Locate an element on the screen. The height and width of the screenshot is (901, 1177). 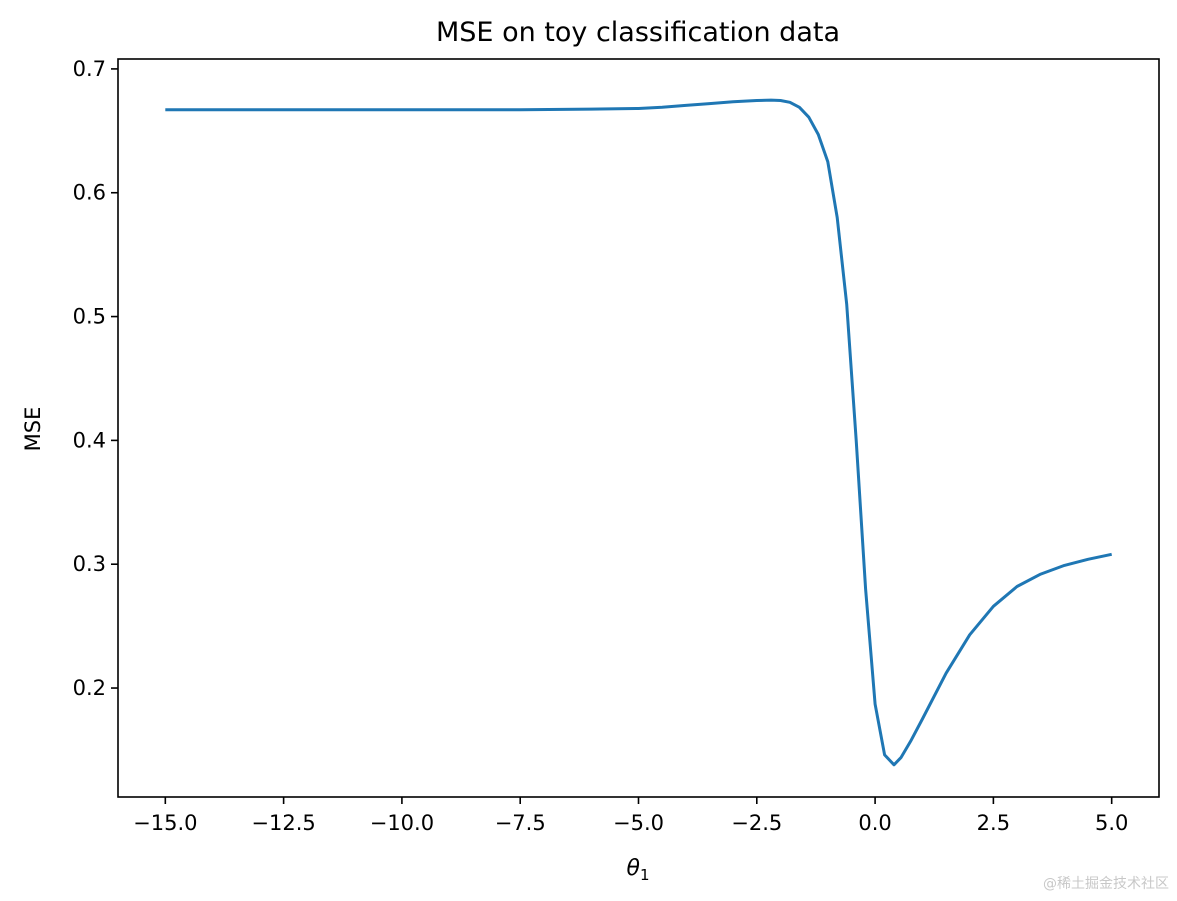
y-axis-label: MSE is located at coordinates (33, 429).